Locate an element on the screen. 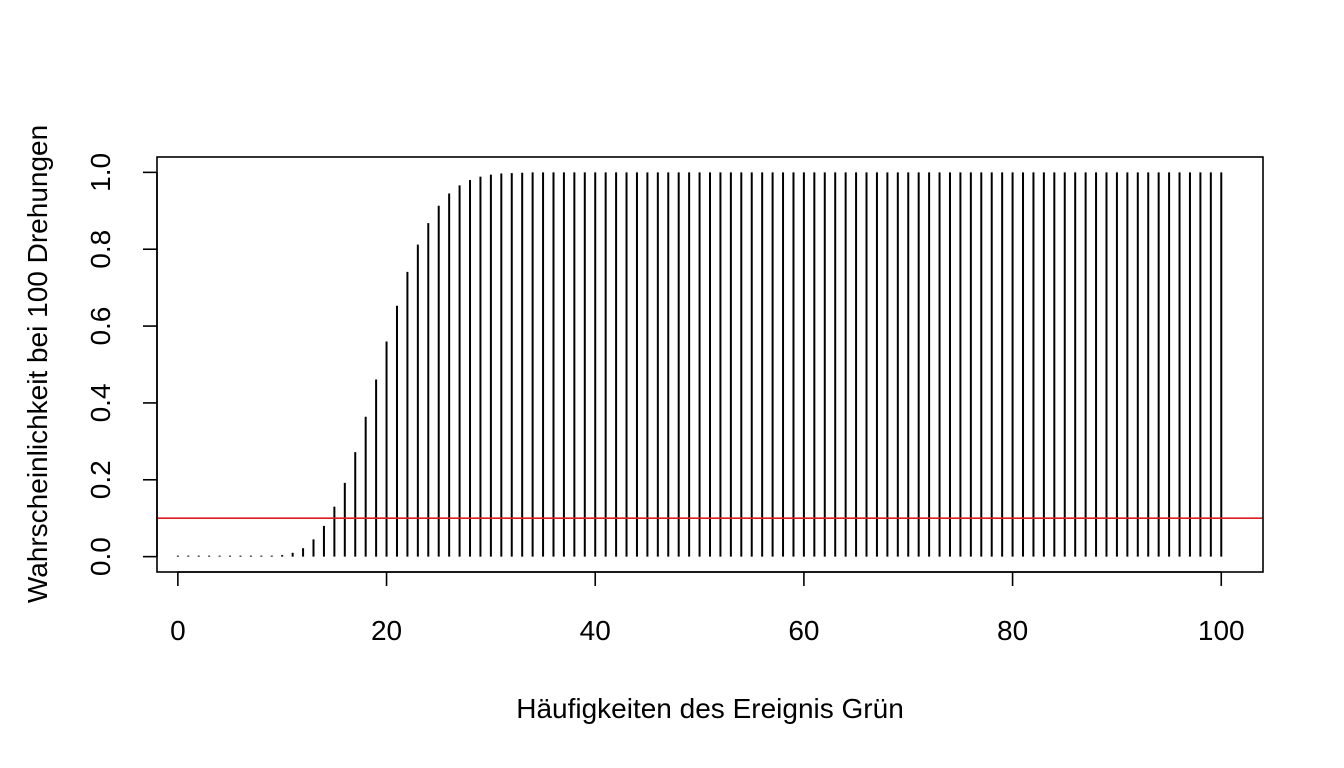 This screenshot has height=768, width=1344. x-tick-label: 80 is located at coordinates (1012, 630).